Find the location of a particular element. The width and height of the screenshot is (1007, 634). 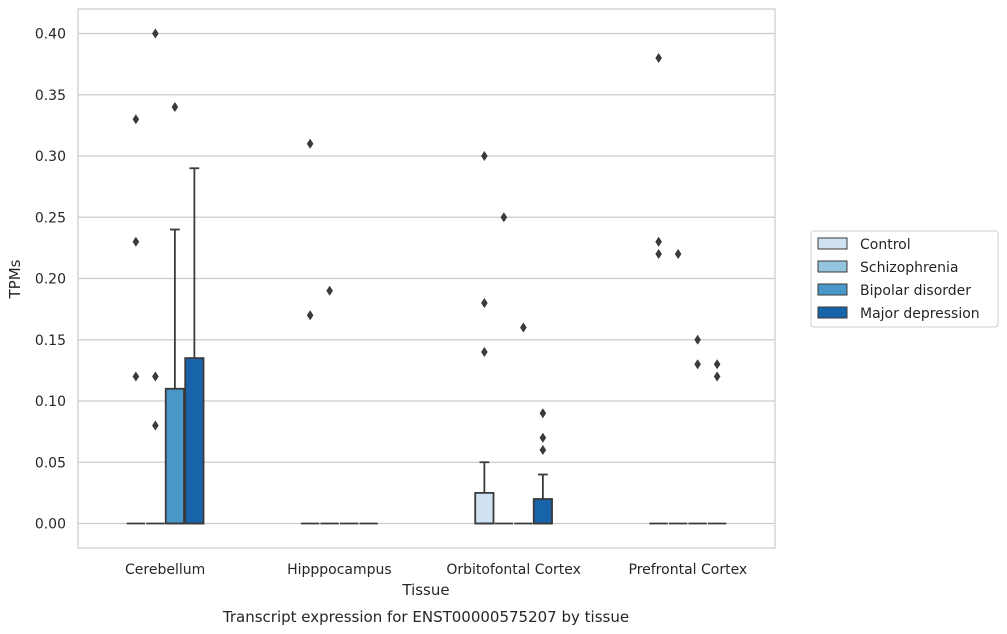

y-tick-labels: 0.00 0.05 0.10 0.15 0.20 0.25 0.30 0.35 0.40 is located at coordinates (50, 280).